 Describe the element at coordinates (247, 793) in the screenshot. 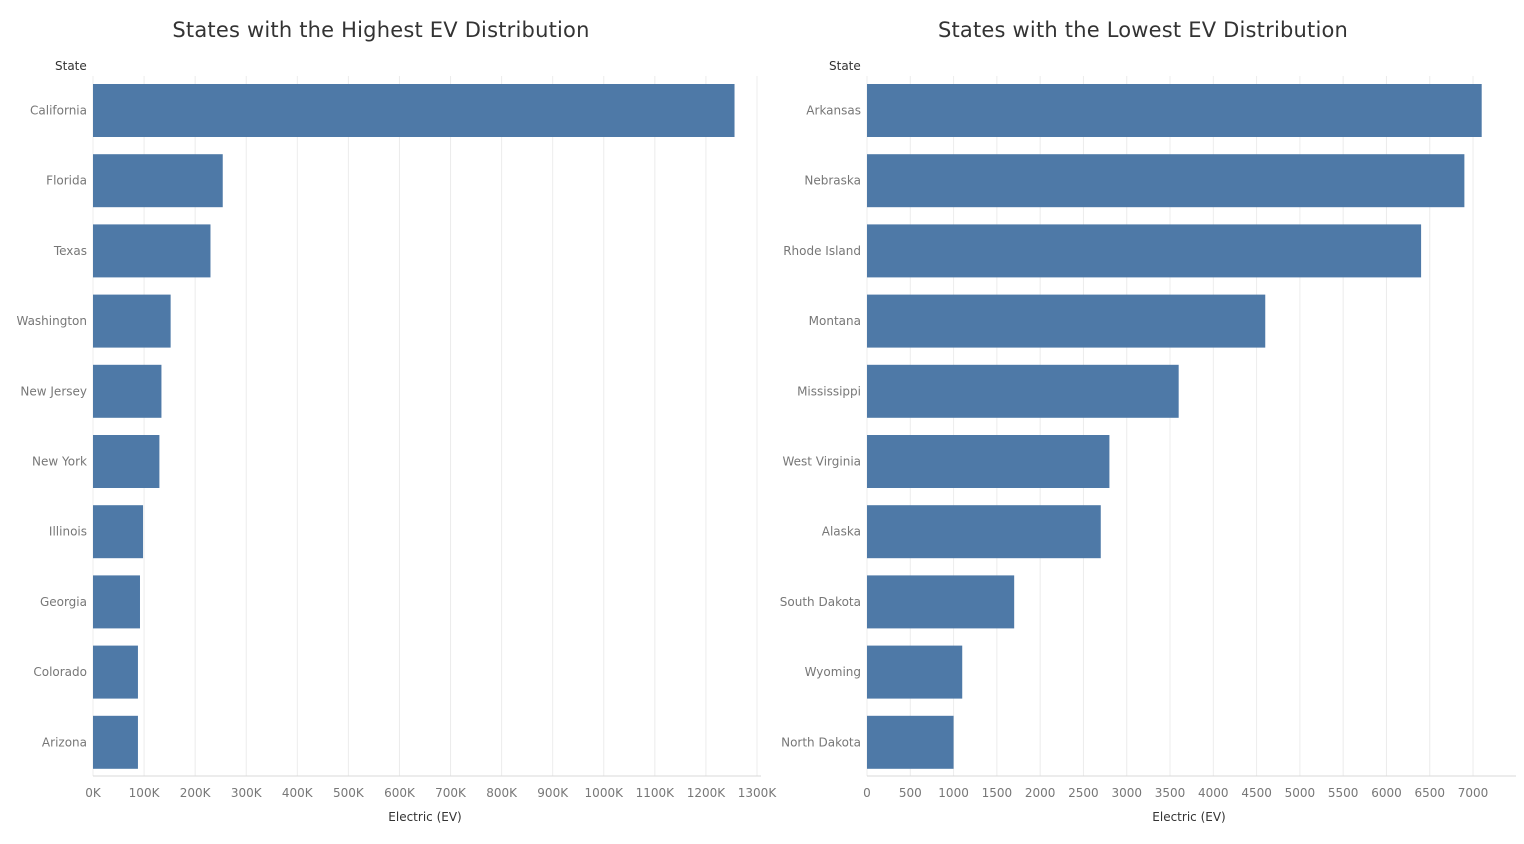

I see `x-tick-label: 300K` at that location.